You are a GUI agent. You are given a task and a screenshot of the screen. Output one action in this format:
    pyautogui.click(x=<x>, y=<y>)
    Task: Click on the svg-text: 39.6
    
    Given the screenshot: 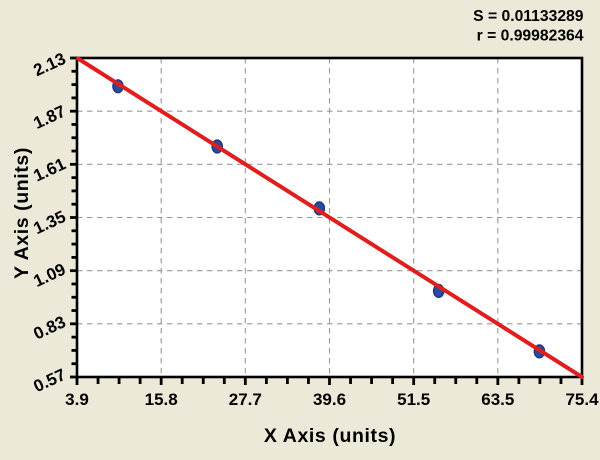 What is the action you would take?
    pyautogui.click(x=329, y=399)
    